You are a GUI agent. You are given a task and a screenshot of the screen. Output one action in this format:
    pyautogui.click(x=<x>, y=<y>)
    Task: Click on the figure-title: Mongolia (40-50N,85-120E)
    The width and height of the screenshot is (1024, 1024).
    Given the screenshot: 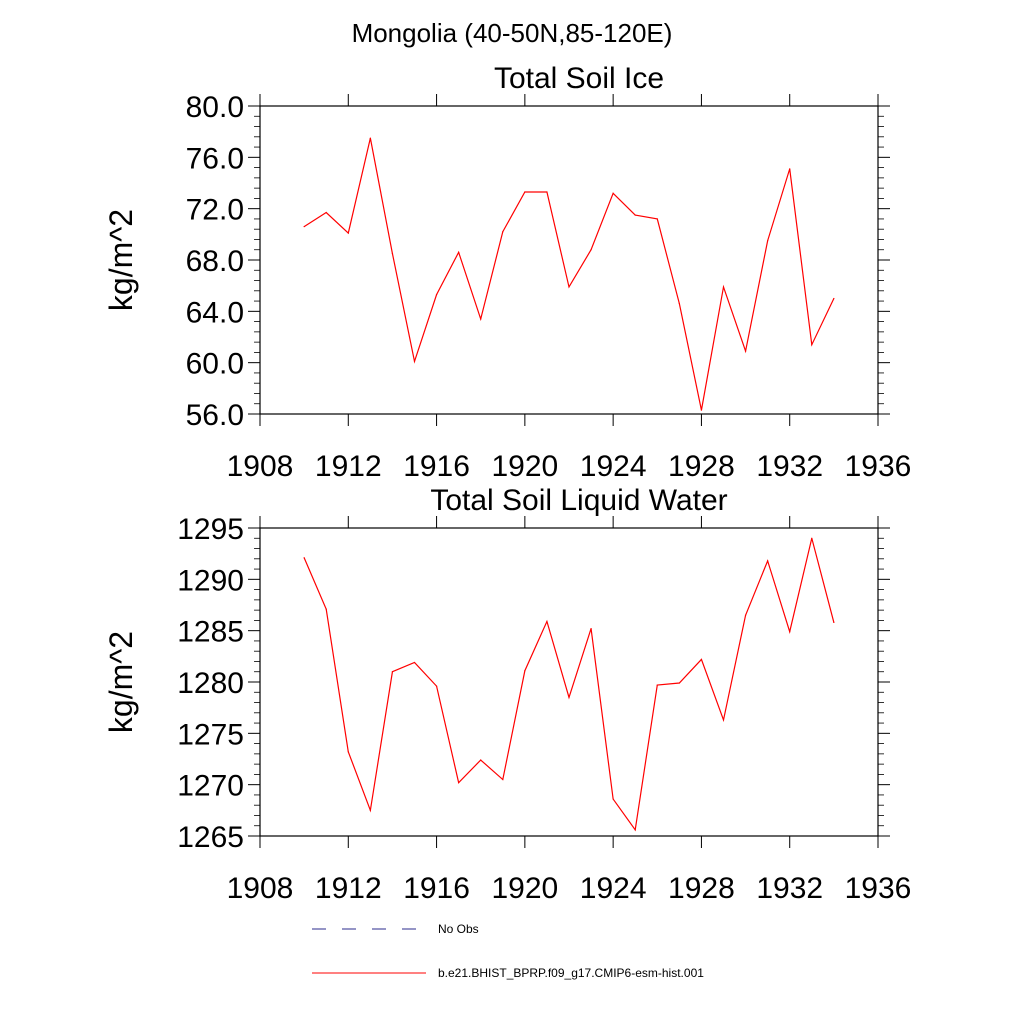 What is the action you would take?
    pyautogui.click(x=512, y=33)
    